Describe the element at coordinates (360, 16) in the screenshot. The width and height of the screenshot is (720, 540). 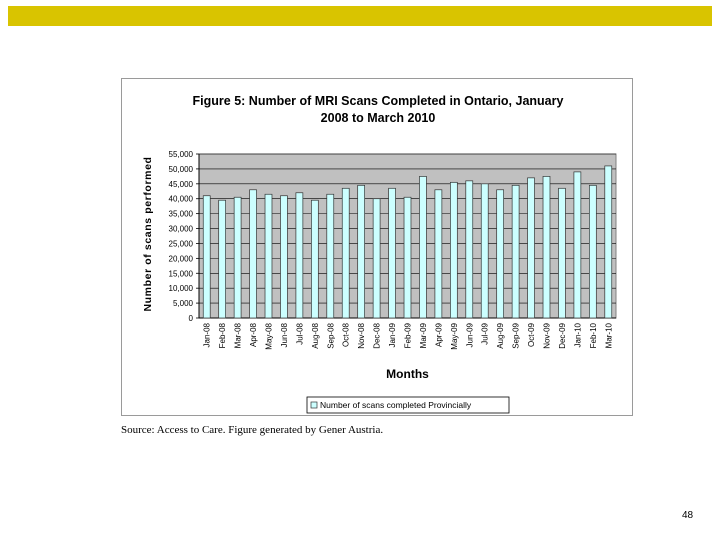
I see `top-accent-bar` at that location.